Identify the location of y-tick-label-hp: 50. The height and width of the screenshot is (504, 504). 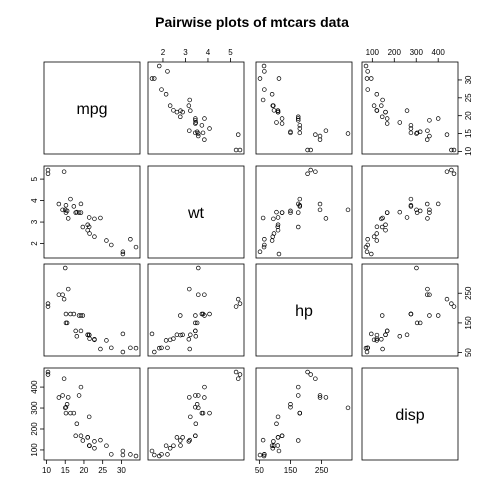
(468, 352).